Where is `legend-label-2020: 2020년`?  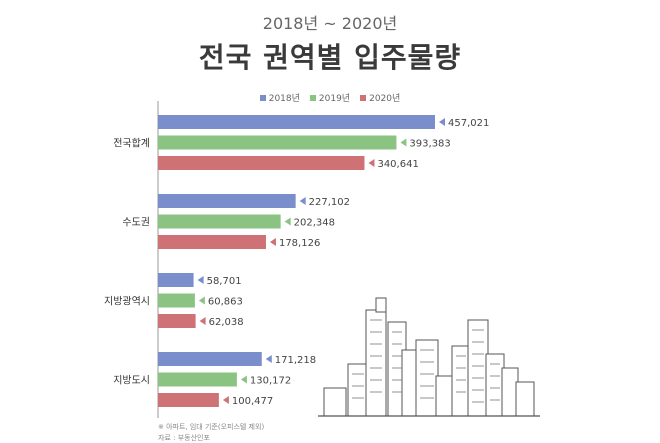
legend-label-2020: 2020년 is located at coordinates (385, 99).